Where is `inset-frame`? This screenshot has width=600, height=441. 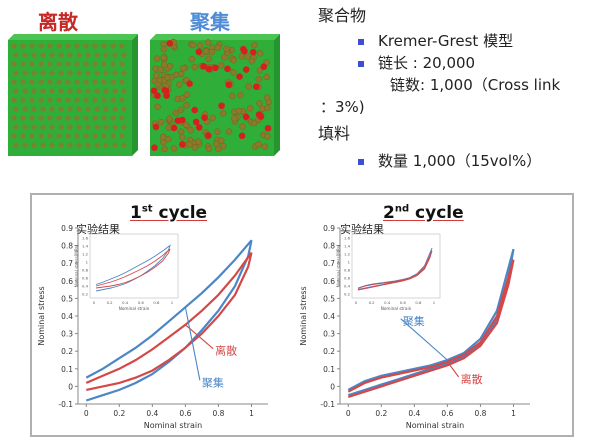
inset-frame is located at coordinates (134, 266).